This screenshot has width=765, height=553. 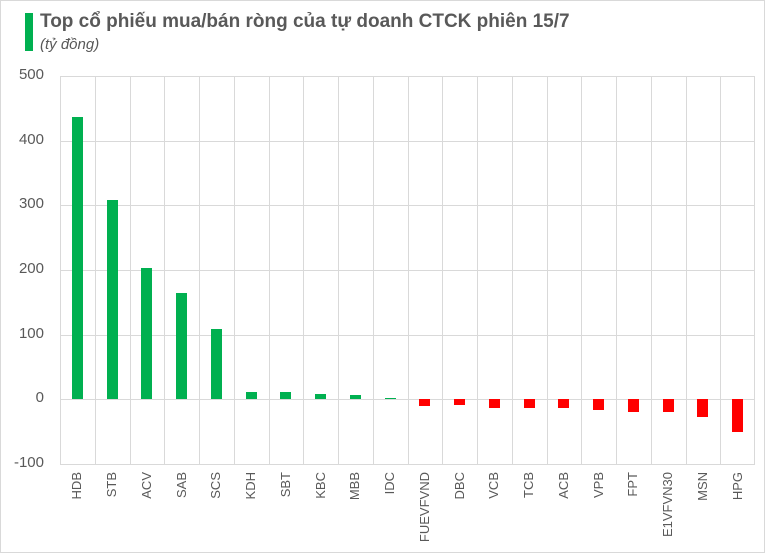 What do you see at coordinates (77, 258) in the screenshot?
I see `bar-hdb` at bounding box center [77, 258].